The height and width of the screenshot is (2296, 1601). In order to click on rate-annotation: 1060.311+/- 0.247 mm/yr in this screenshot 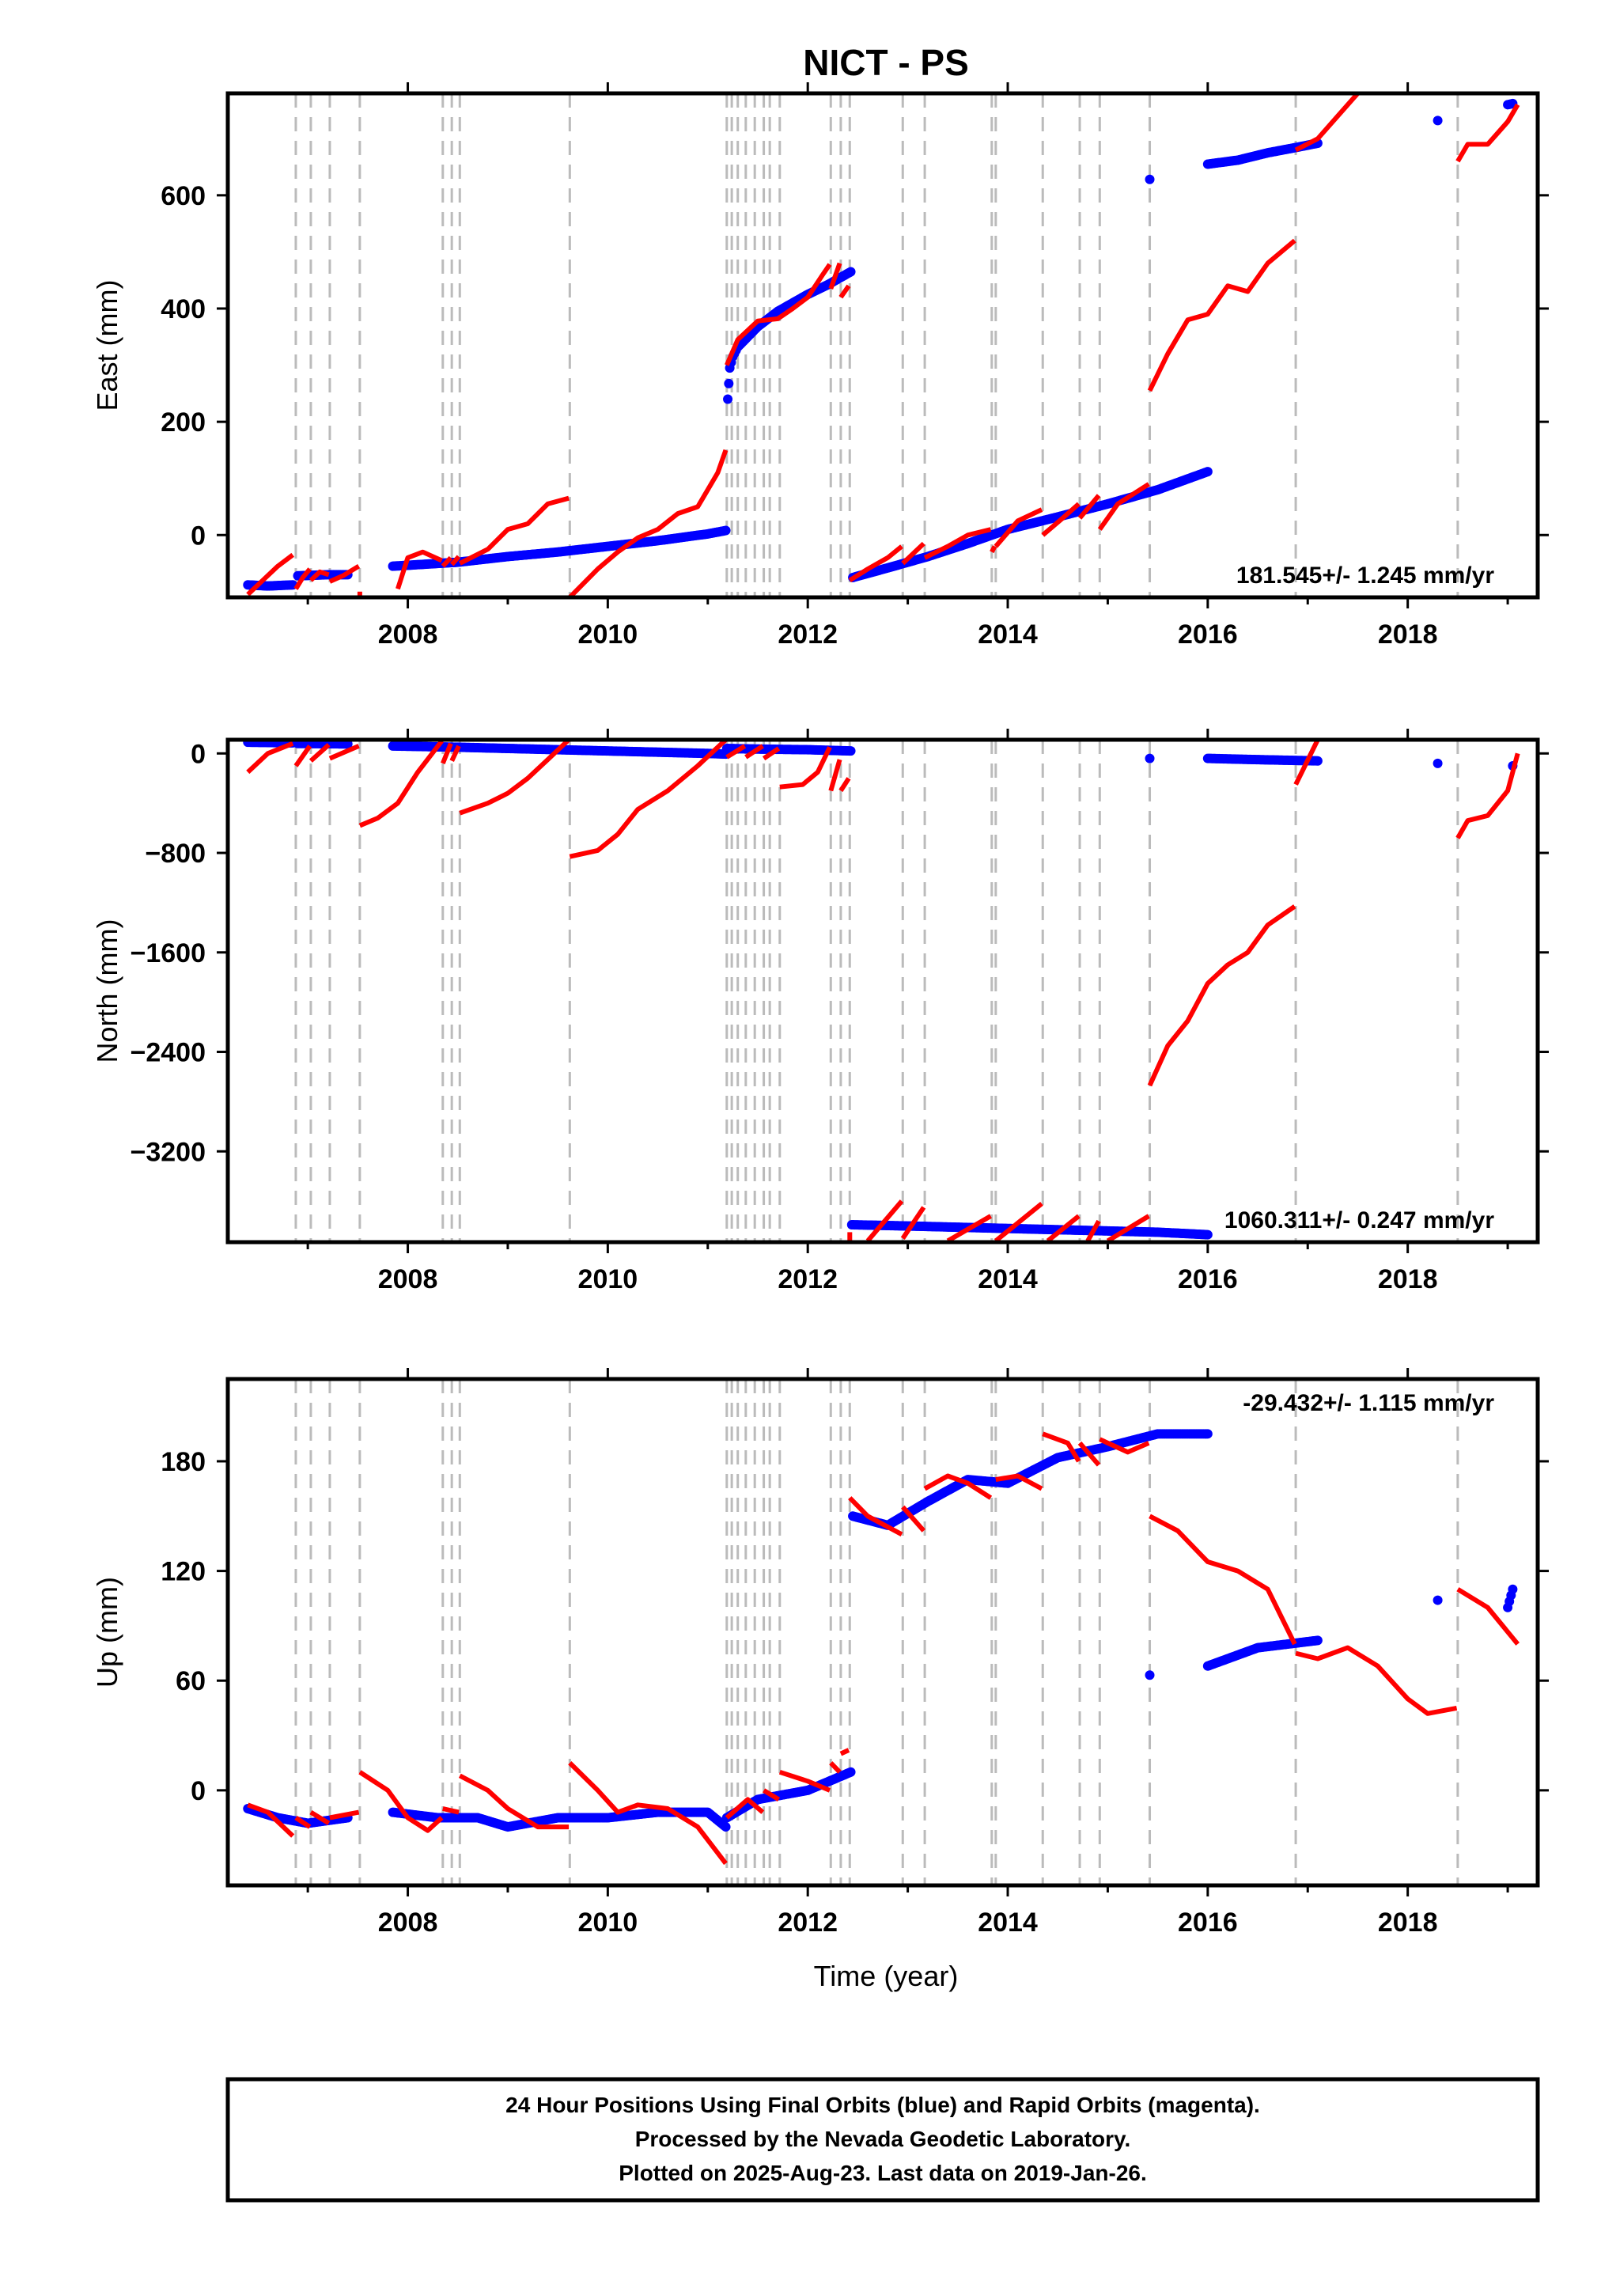, I will do `click(1359, 1220)`.